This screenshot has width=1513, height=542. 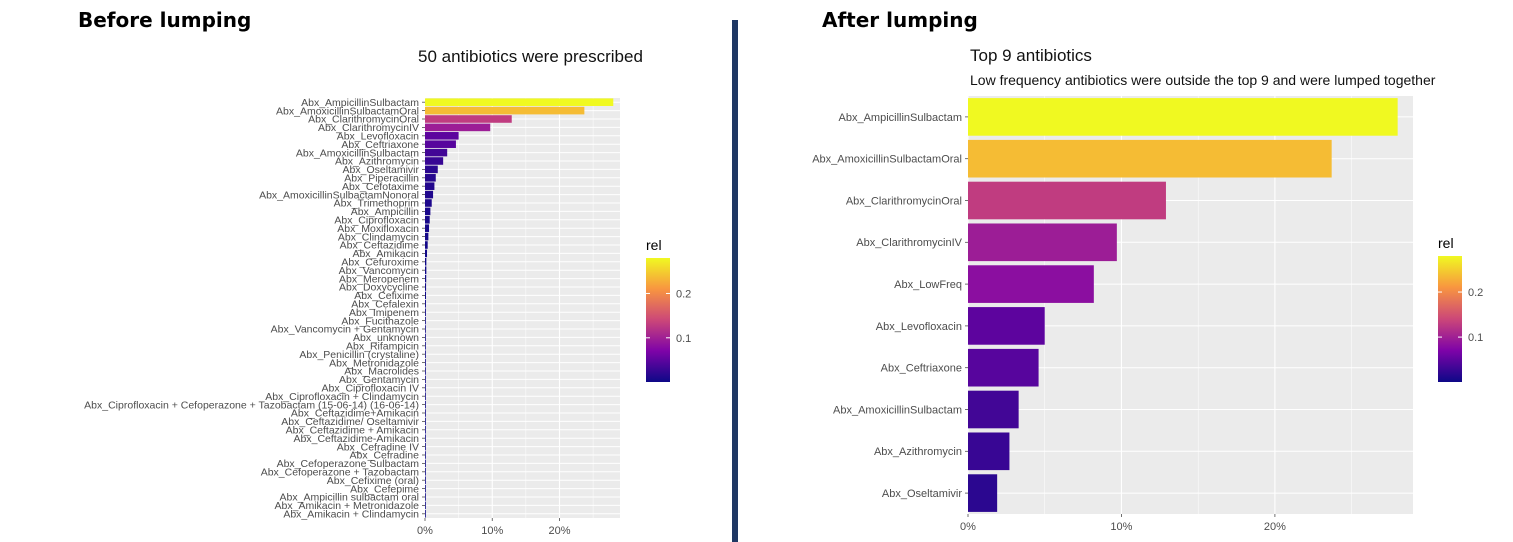 What do you see at coordinates (426, 278) in the screenshot?
I see `bar-abx-meropenem` at bounding box center [426, 278].